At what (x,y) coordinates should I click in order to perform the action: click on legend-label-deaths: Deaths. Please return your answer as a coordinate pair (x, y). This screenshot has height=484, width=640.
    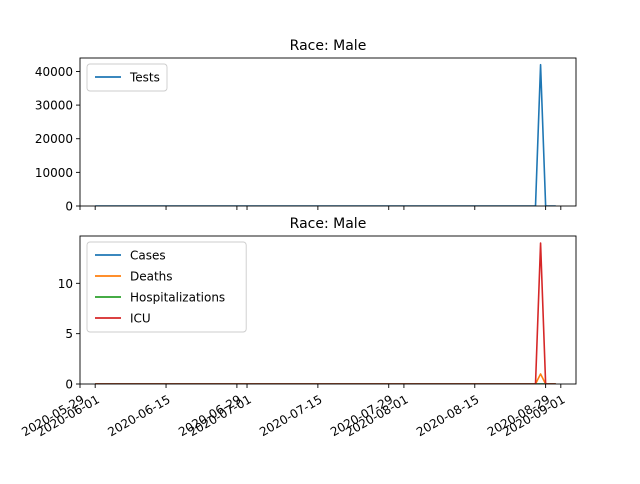
    Looking at the image, I should click on (151, 277).